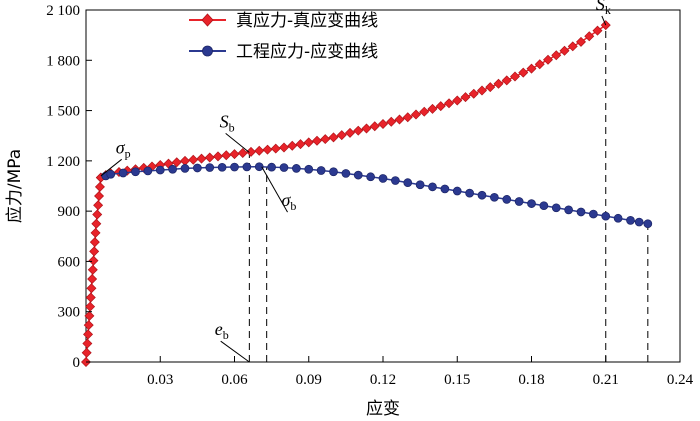  Describe the element at coordinates (383, 380) in the screenshot. I see `x-tick-label: 0.12` at that location.